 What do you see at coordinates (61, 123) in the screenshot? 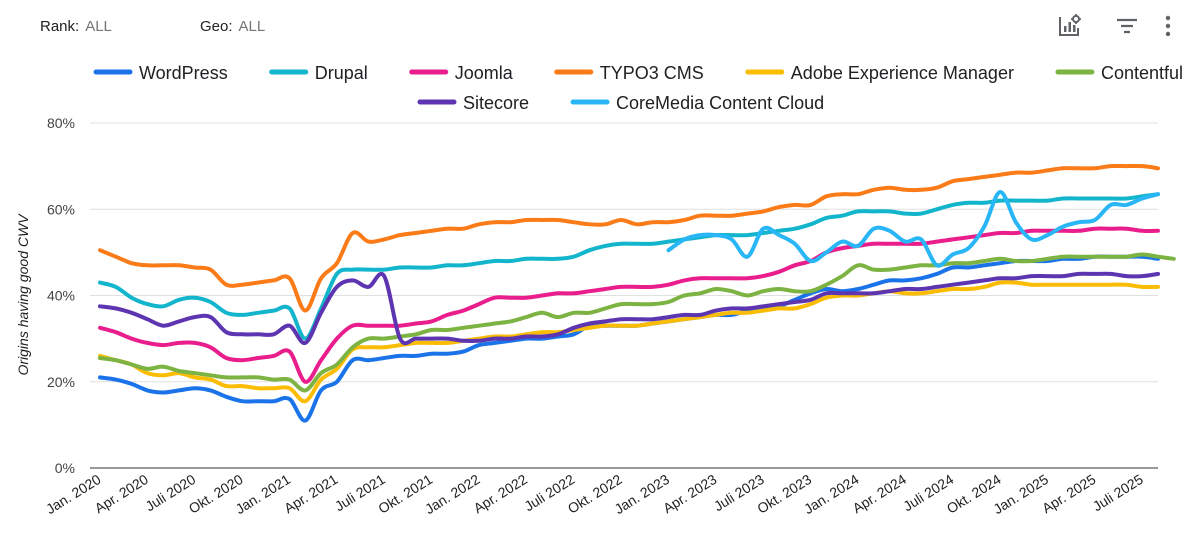
I see `y-tick-label: 80%` at bounding box center [61, 123].